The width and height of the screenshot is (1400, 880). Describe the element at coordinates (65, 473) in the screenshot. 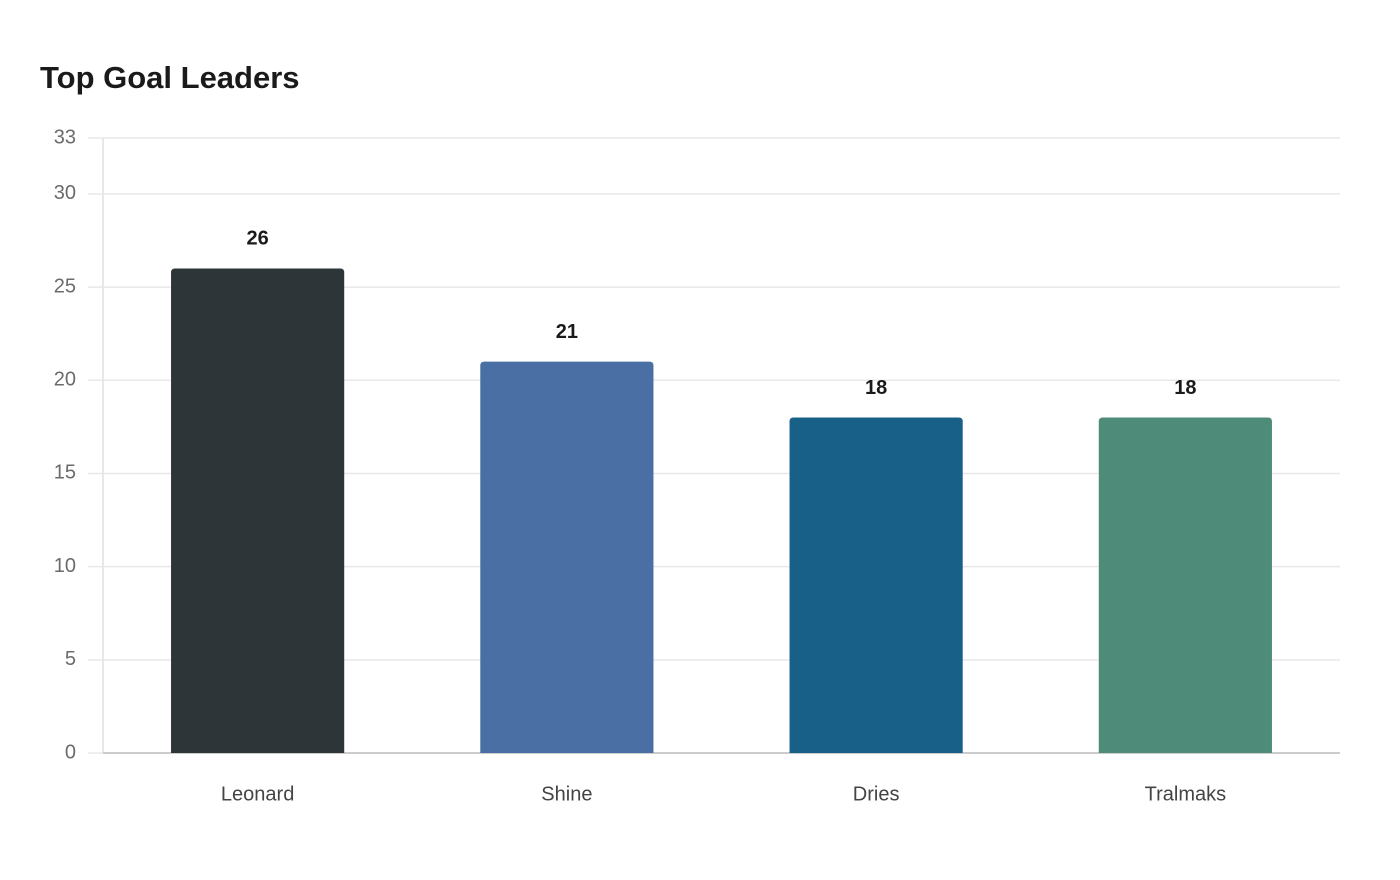

I see `y-tick-label: 15` at that location.